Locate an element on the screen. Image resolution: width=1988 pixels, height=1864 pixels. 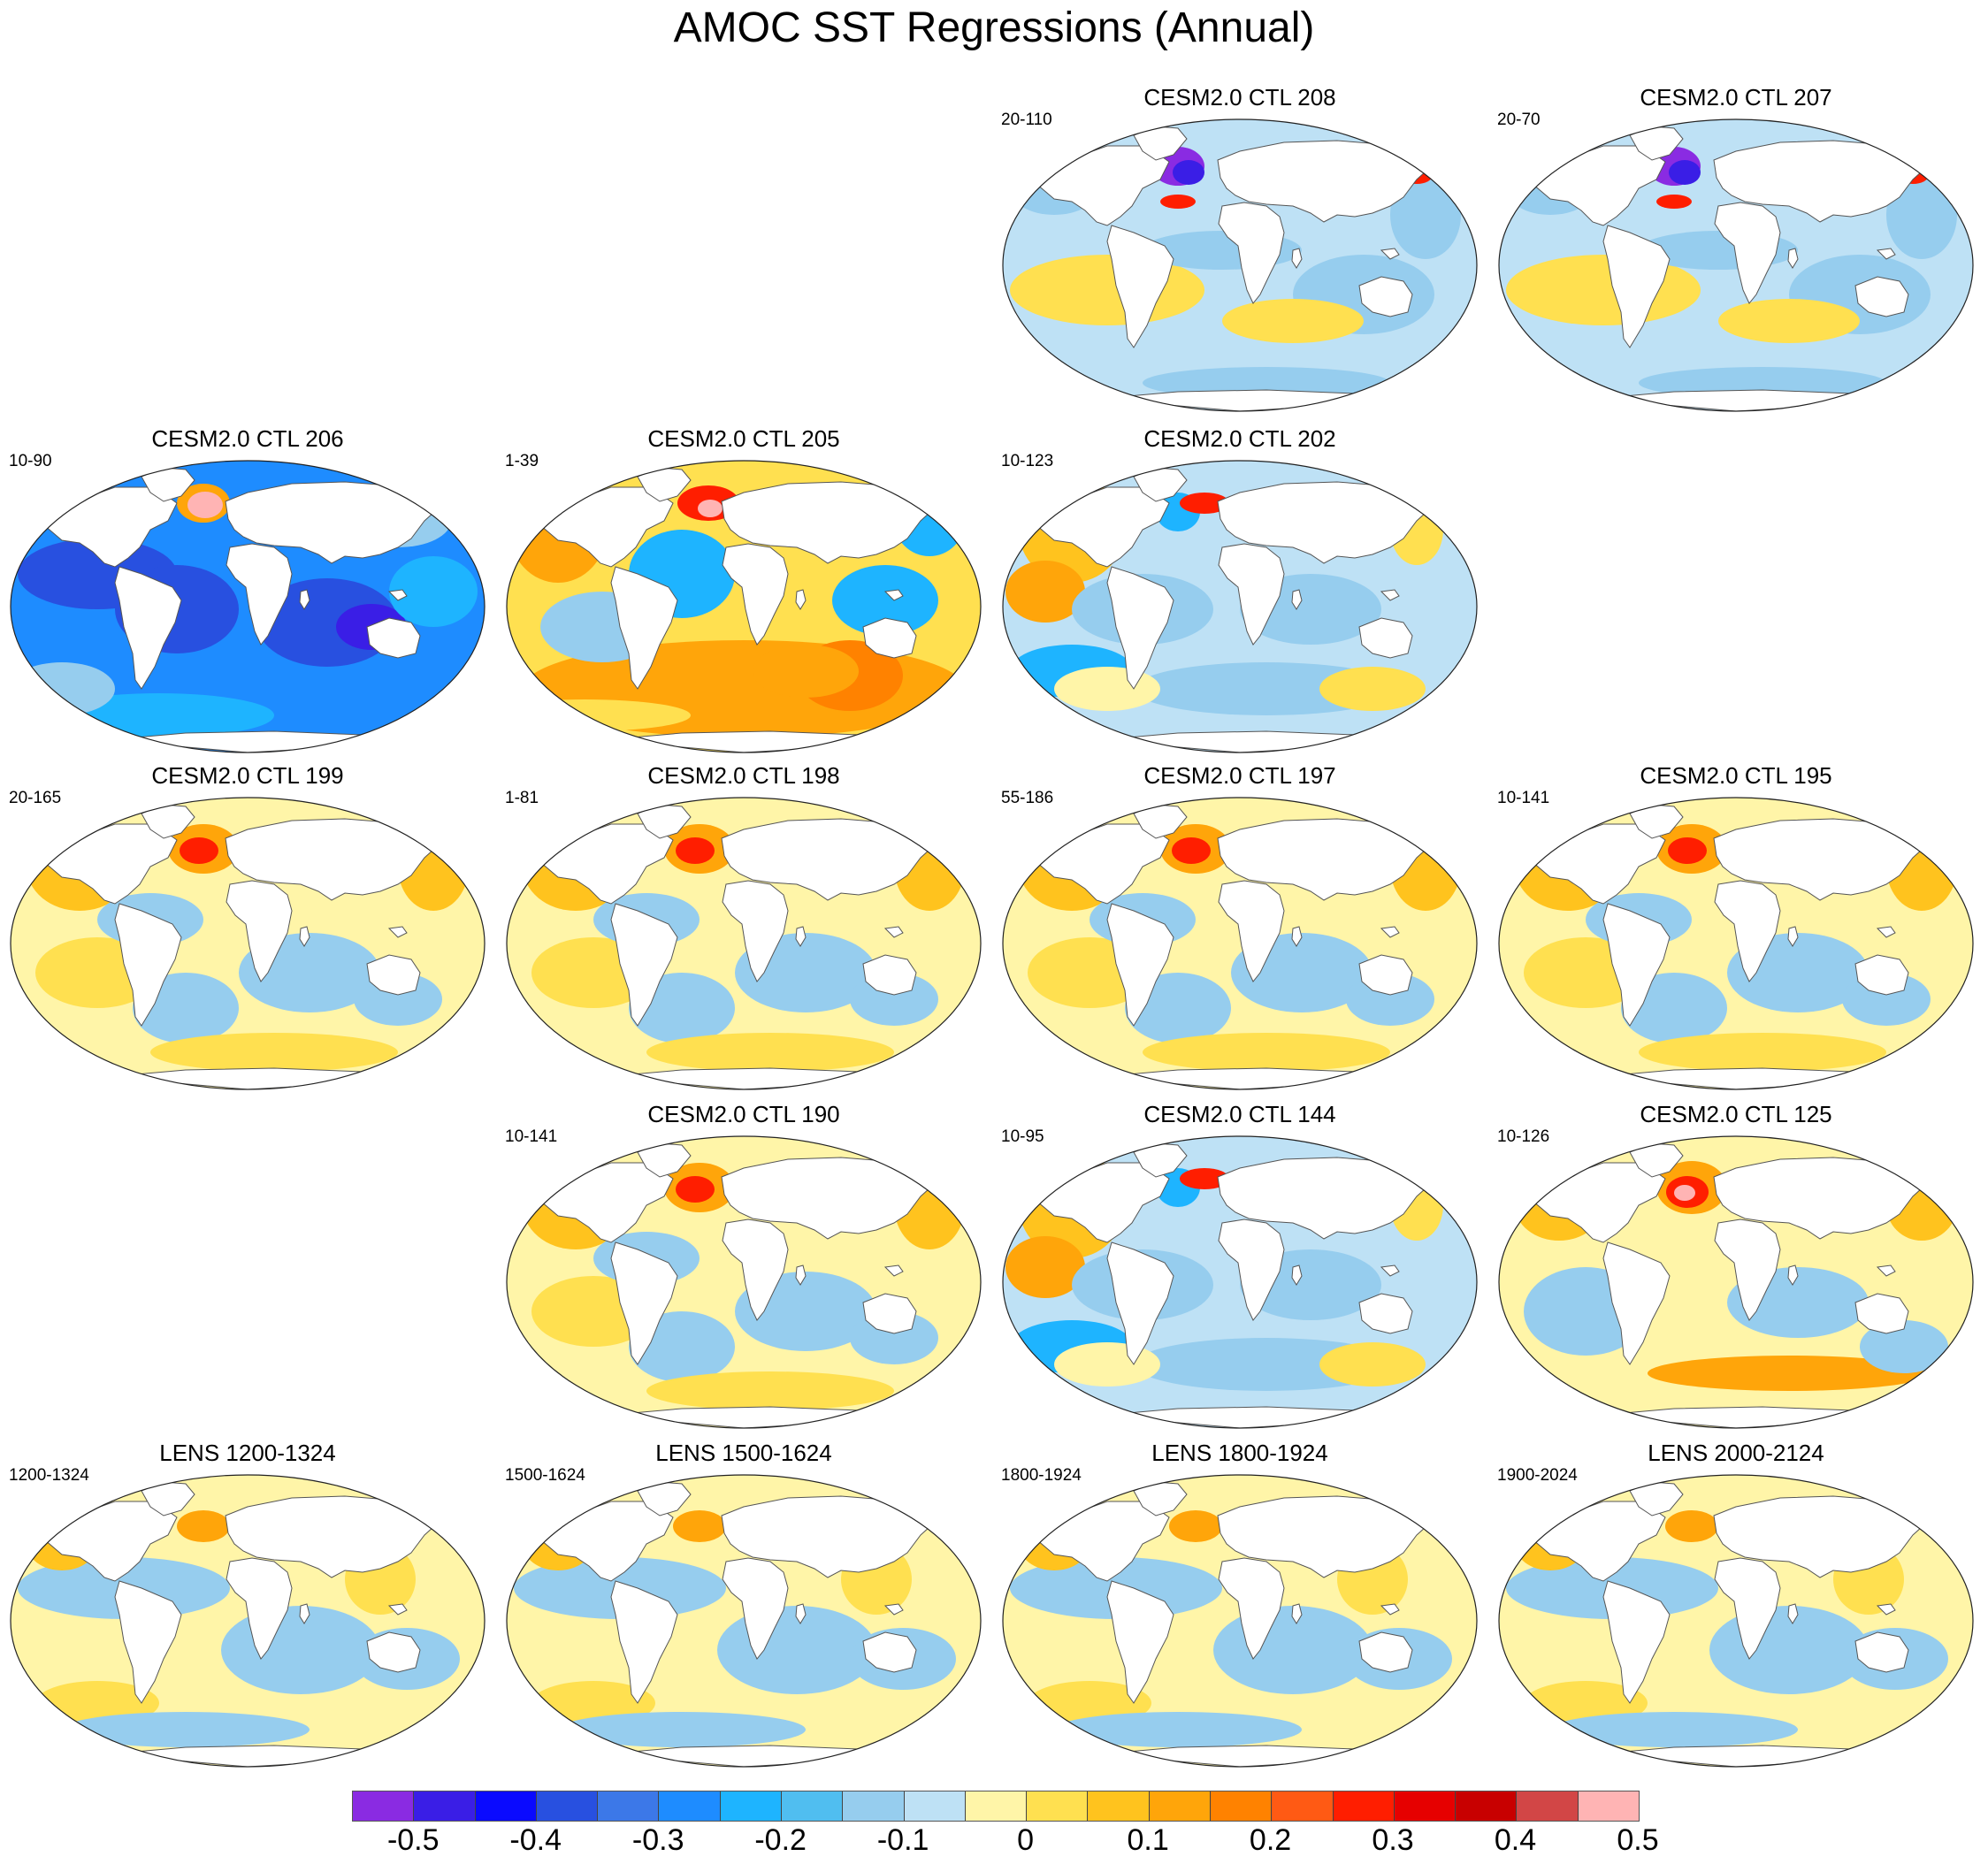
panel-title: LENS 1500-1624 is located at coordinates (744, 1453).